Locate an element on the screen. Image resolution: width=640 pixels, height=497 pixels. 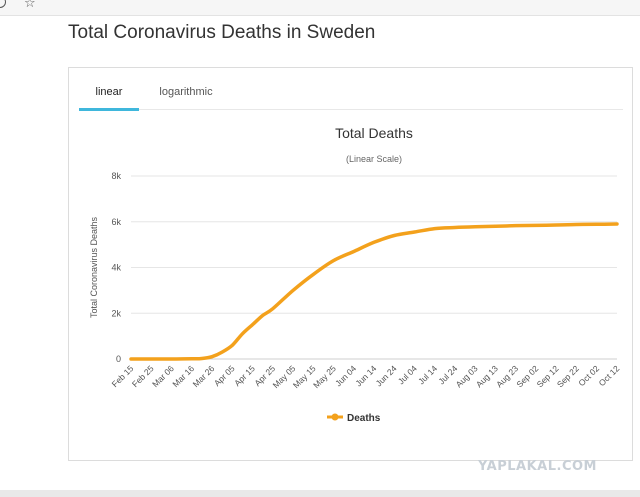
tab-linear: linear is located at coordinates (109, 96).